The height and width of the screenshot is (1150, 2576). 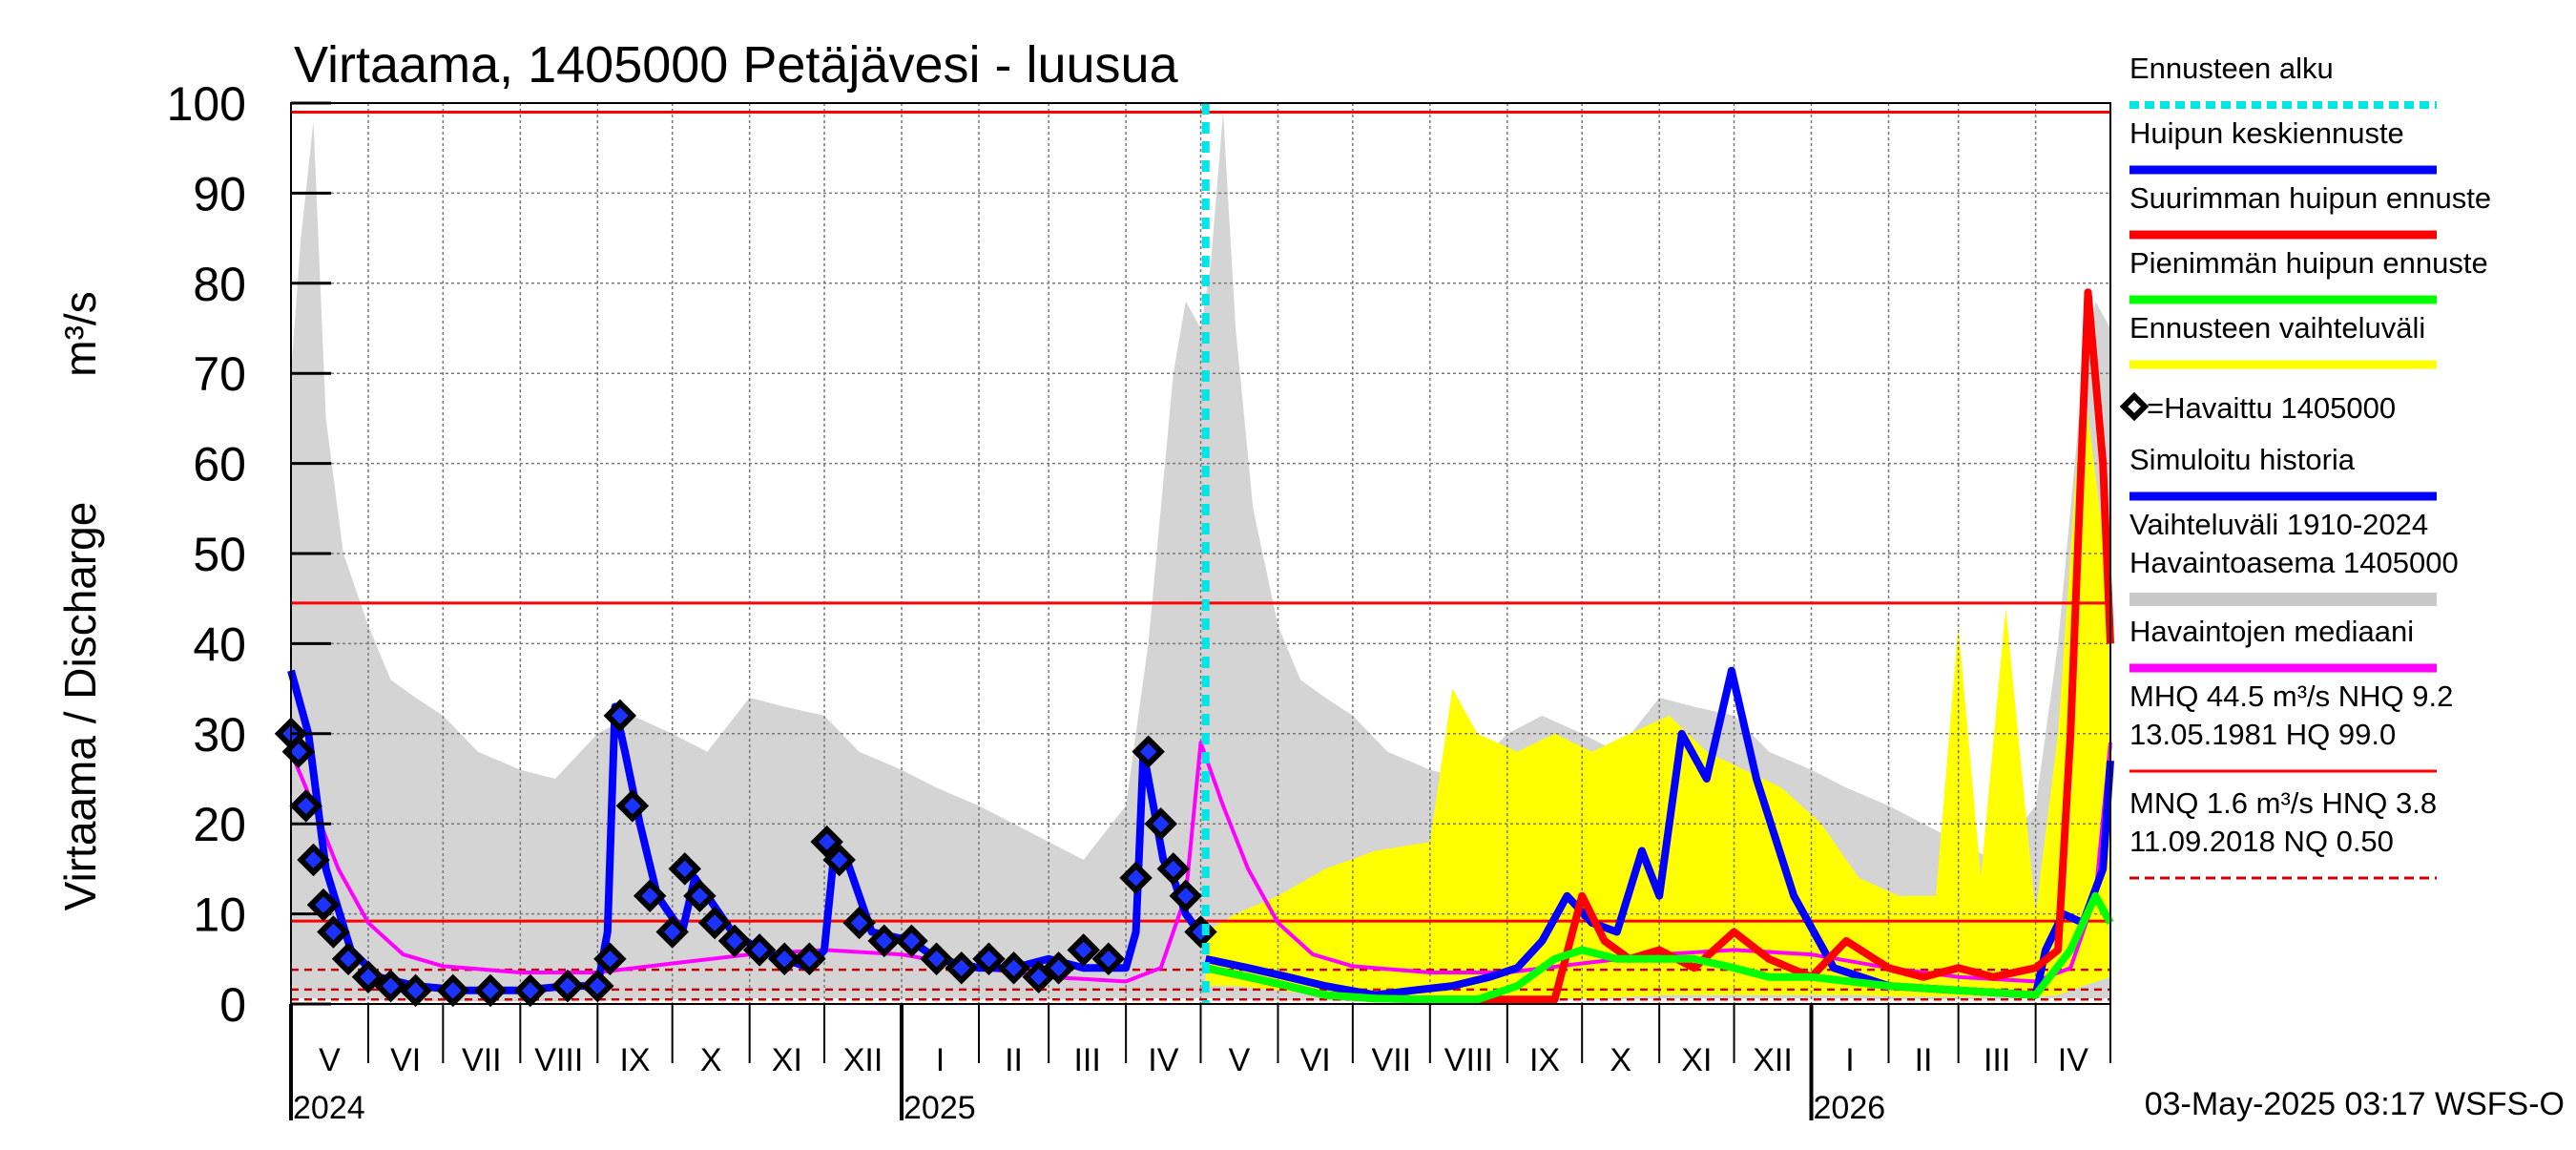 What do you see at coordinates (1696, 1060) in the screenshot?
I see `x-month-label: XI` at bounding box center [1696, 1060].